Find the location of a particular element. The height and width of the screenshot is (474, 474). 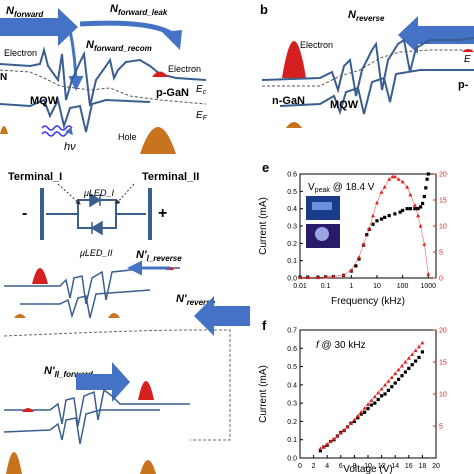

hole-peak-b is located at coordinates (294, 125).